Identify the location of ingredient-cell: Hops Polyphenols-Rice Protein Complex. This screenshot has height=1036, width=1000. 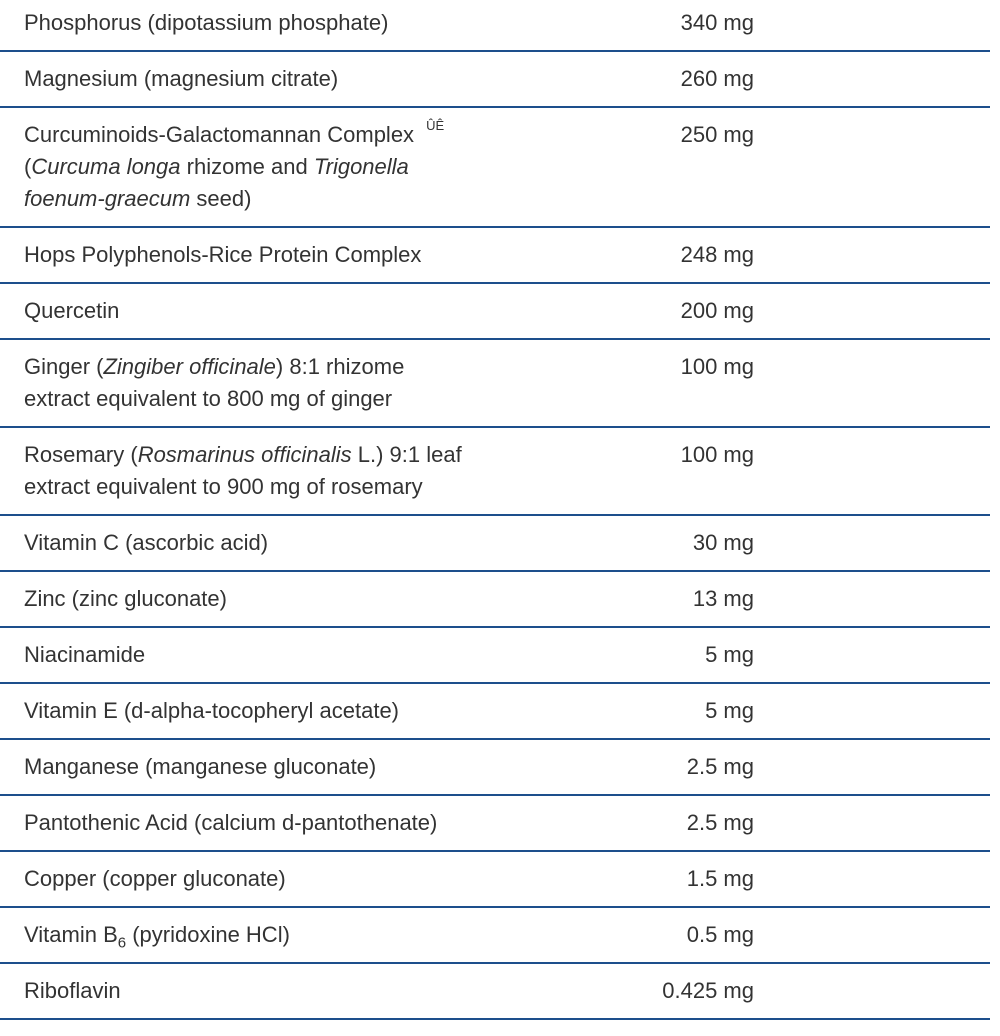
(247, 255).